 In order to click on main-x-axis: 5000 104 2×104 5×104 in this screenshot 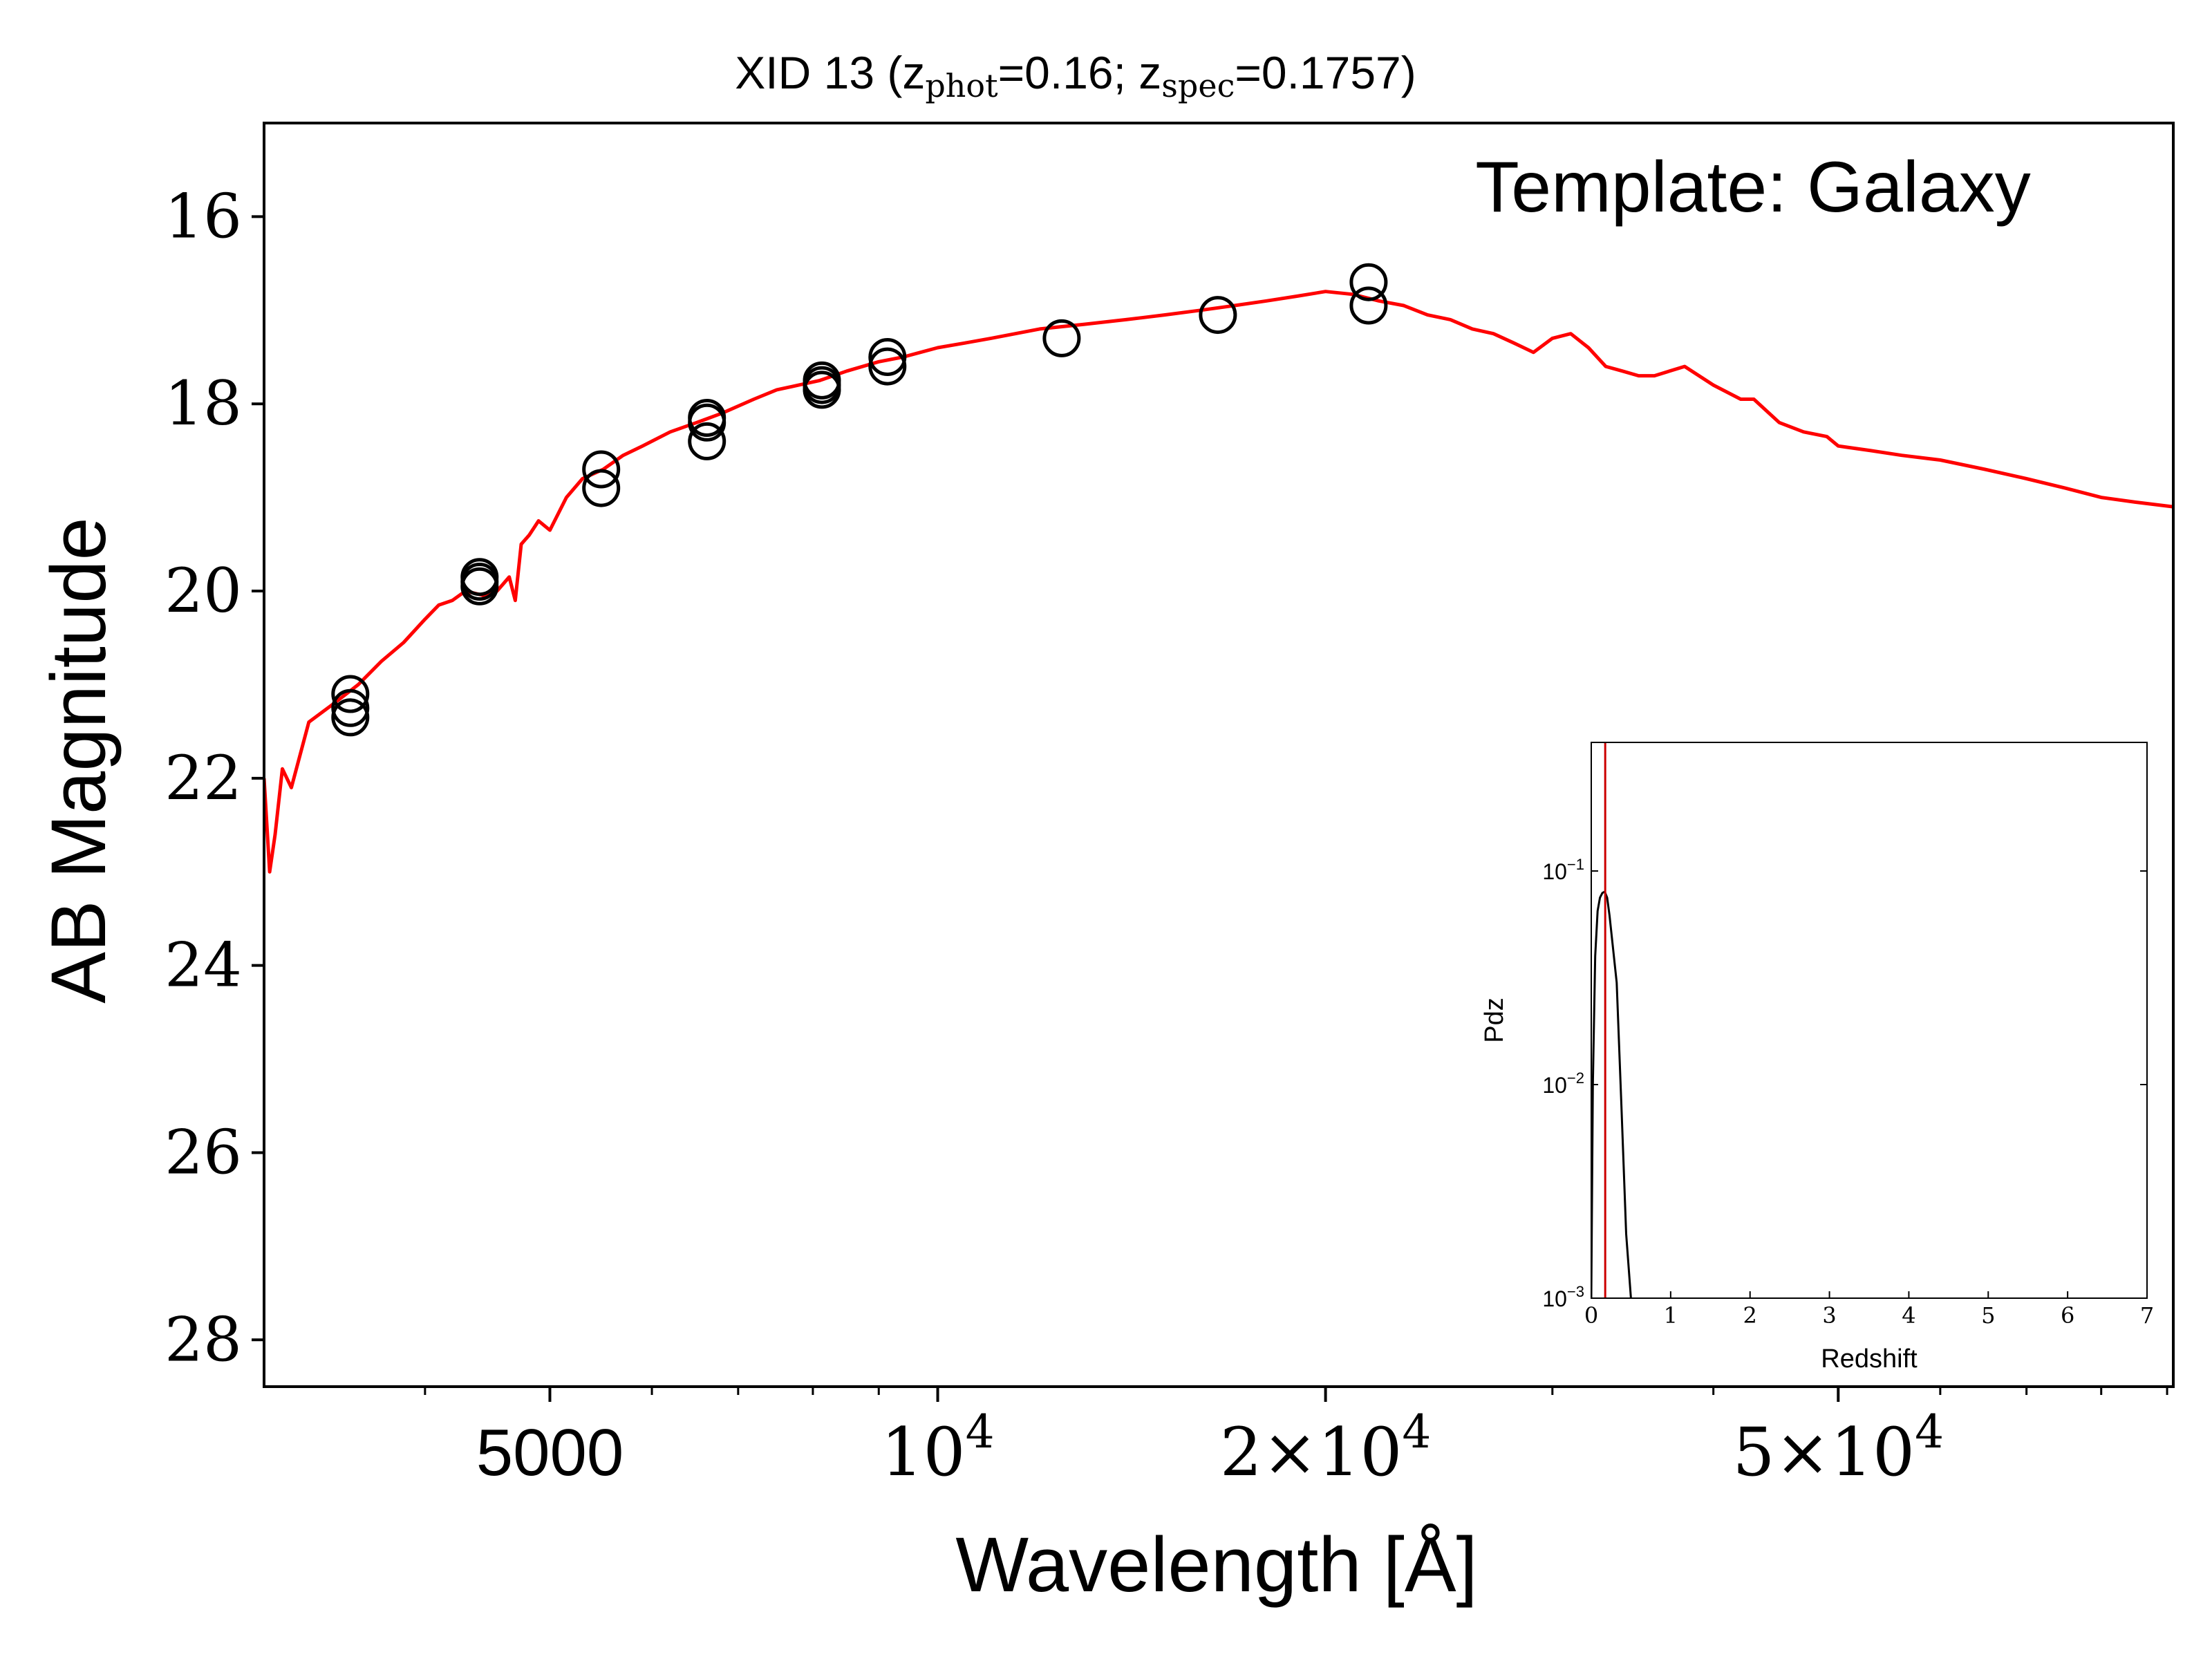, I will do `click(1296, 1439)`.